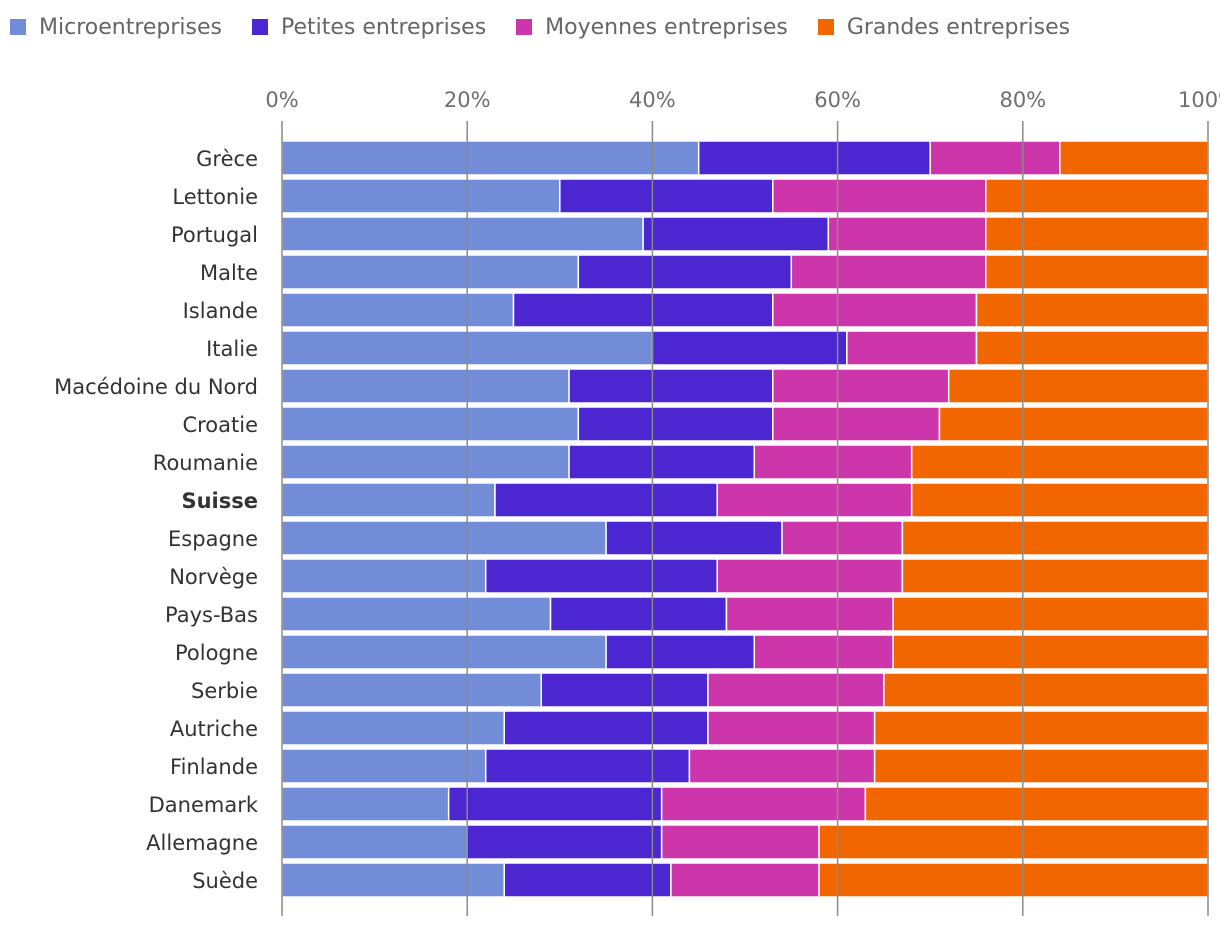 The height and width of the screenshot is (930, 1220). What do you see at coordinates (215, 197) in the screenshot?
I see `category-label: Lettonie` at bounding box center [215, 197].